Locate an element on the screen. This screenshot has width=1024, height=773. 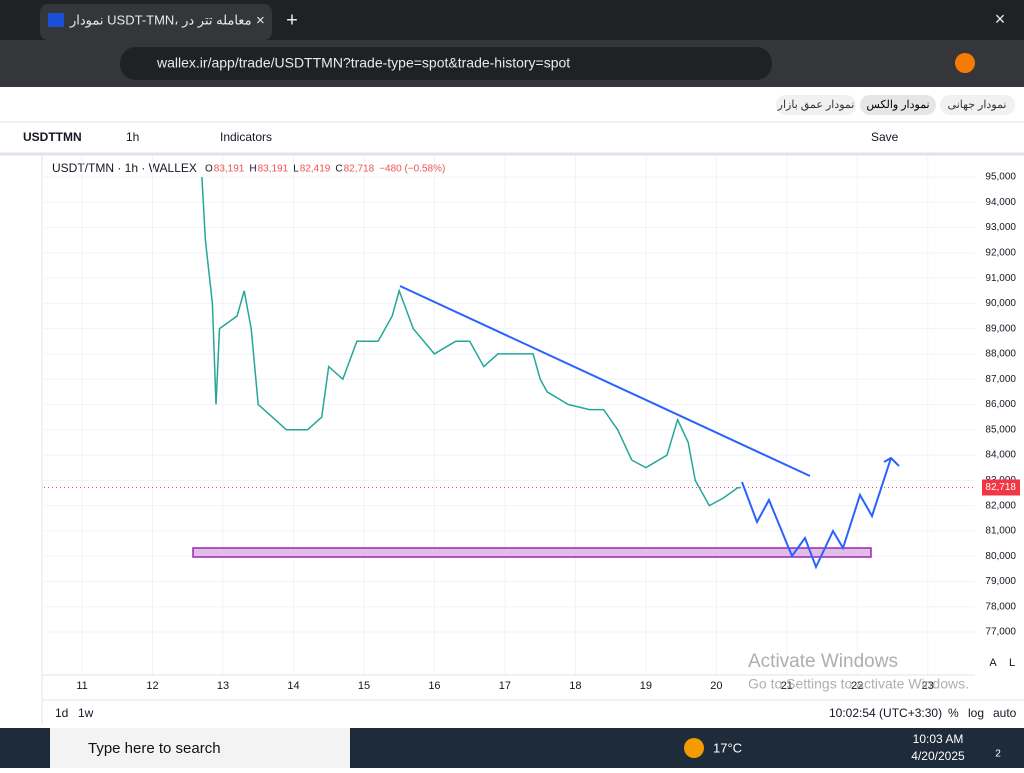
address-bar is located at coordinates (446, 63).